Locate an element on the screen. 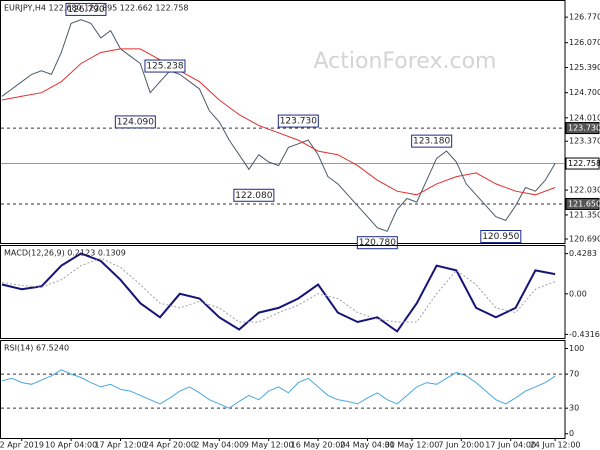  y-tick-label: 120.690 is located at coordinates (584, 238).